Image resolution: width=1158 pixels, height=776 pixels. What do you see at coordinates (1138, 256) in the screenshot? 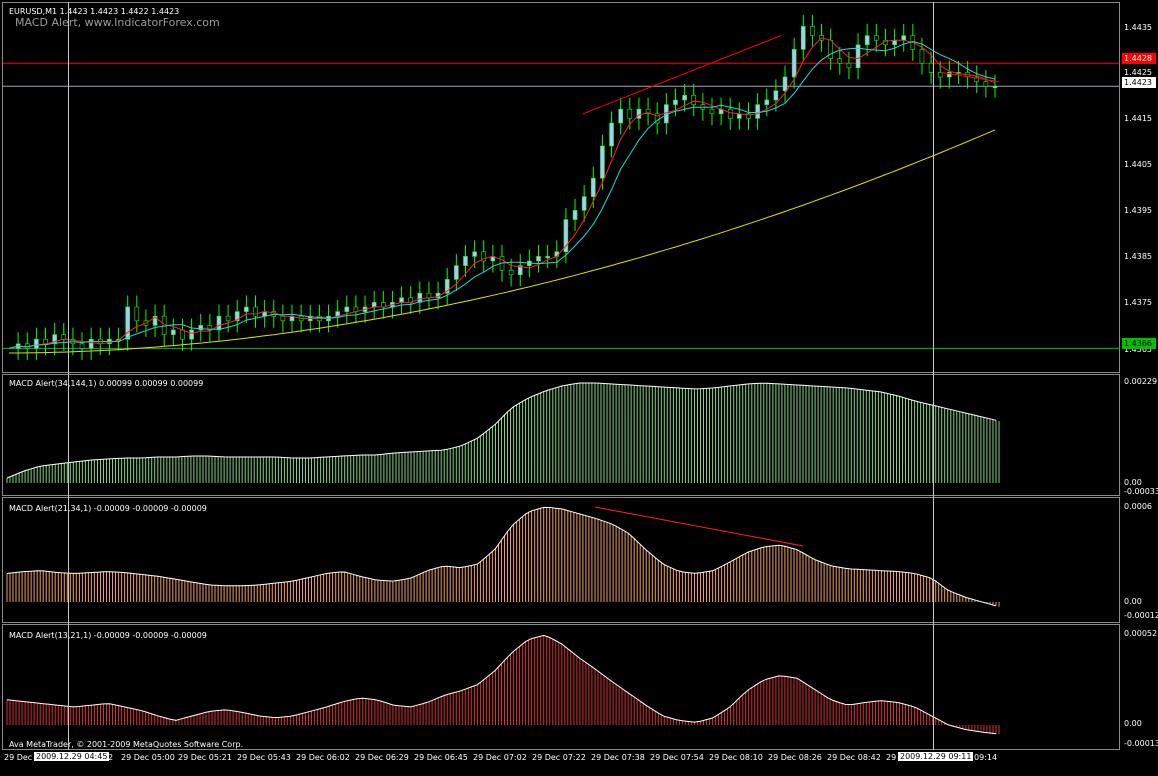
I see `price-label: 1.4385` at bounding box center [1138, 256].